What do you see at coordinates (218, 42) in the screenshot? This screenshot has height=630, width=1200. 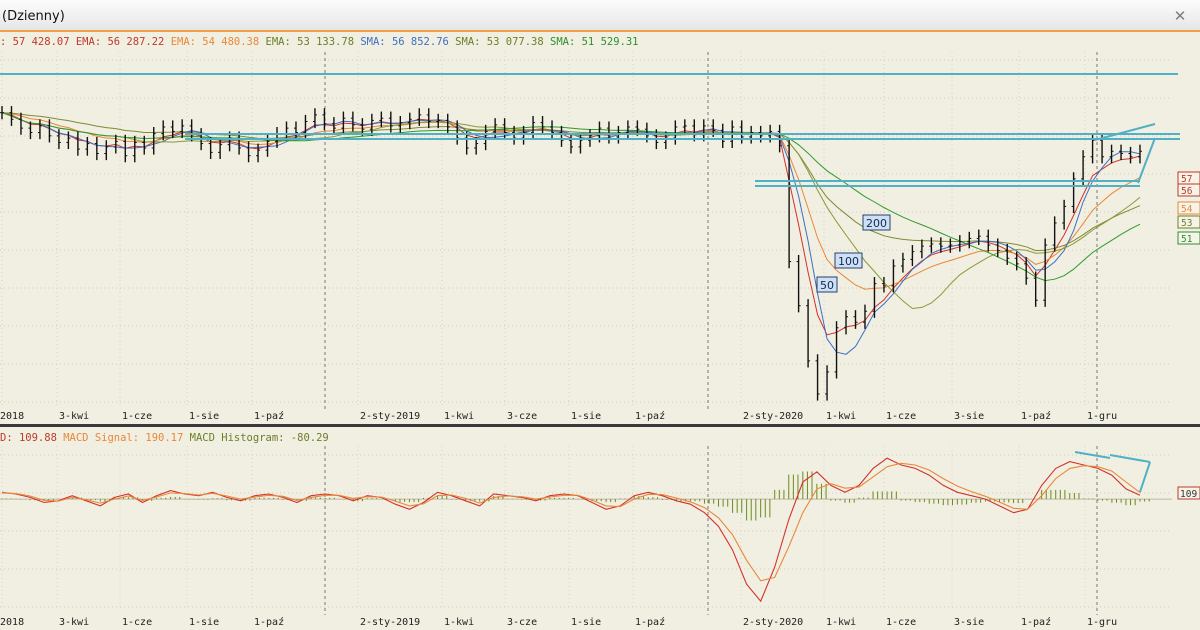 I see `legend-item: EMA: 54 480.38` at bounding box center [218, 42].